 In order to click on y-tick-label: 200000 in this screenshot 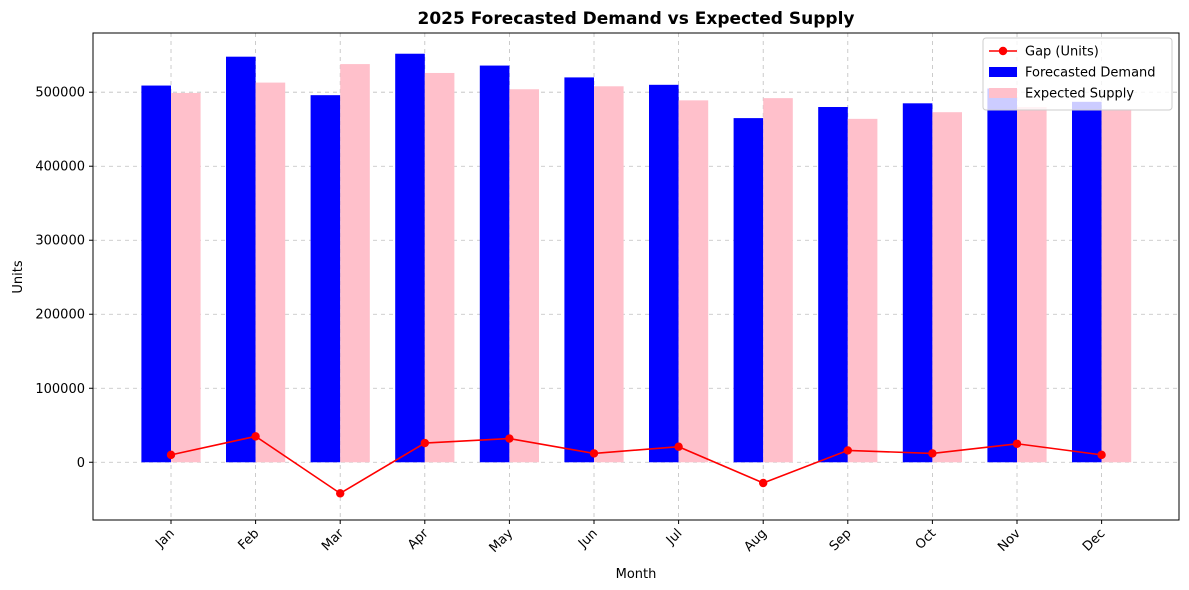, I will do `click(60, 315)`.